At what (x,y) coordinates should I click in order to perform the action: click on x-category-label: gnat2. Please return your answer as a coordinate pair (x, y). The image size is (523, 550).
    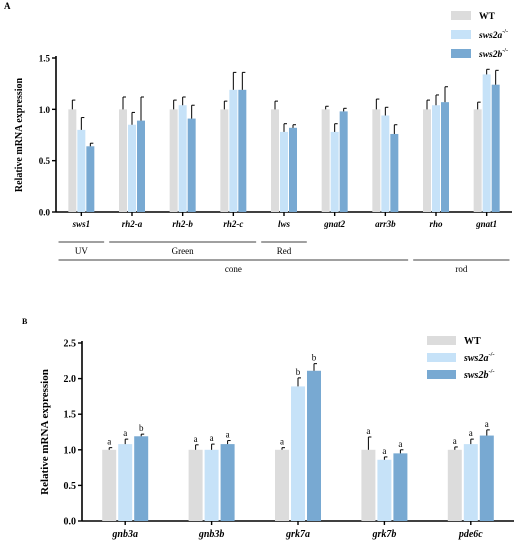
    Looking at the image, I should click on (334, 224).